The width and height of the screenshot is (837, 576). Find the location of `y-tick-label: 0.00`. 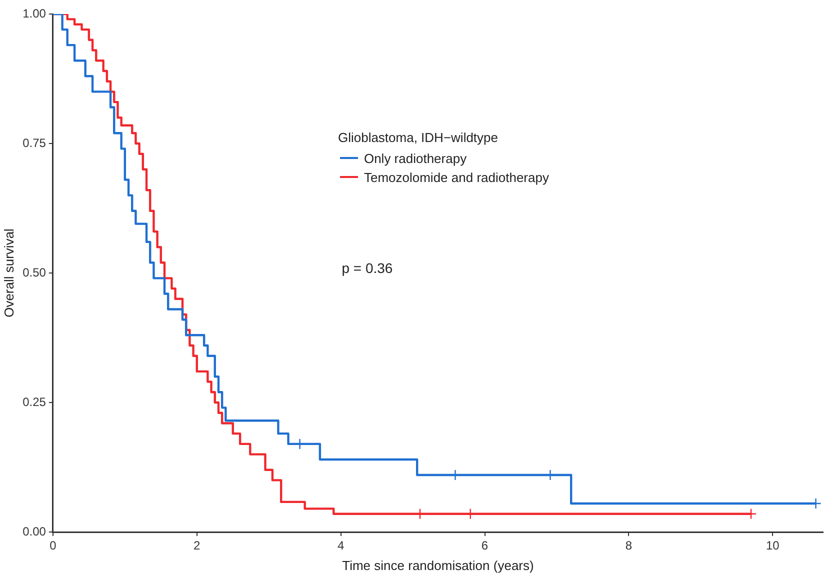

y-tick-label: 0.00 is located at coordinates (34, 531).